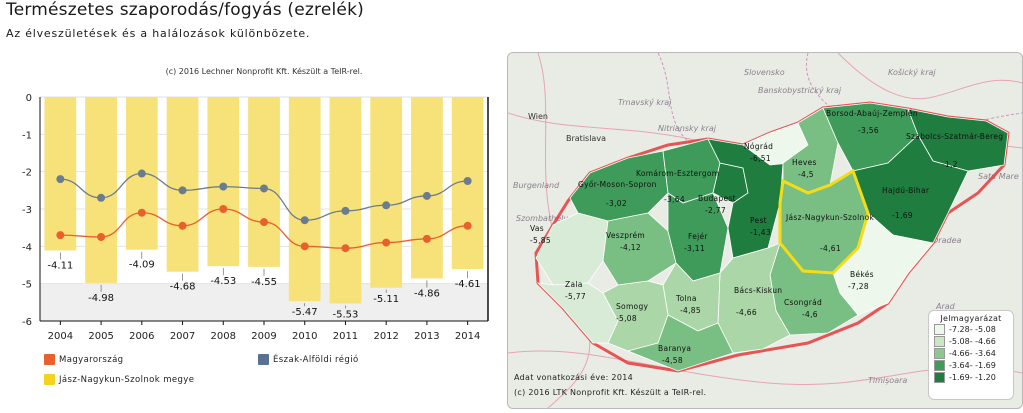 The height and width of the screenshot is (413, 1023). Describe the element at coordinates (830, 217) in the screenshot. I see `county-name-label: Jász-Nagykun-Szolnok` at that location.